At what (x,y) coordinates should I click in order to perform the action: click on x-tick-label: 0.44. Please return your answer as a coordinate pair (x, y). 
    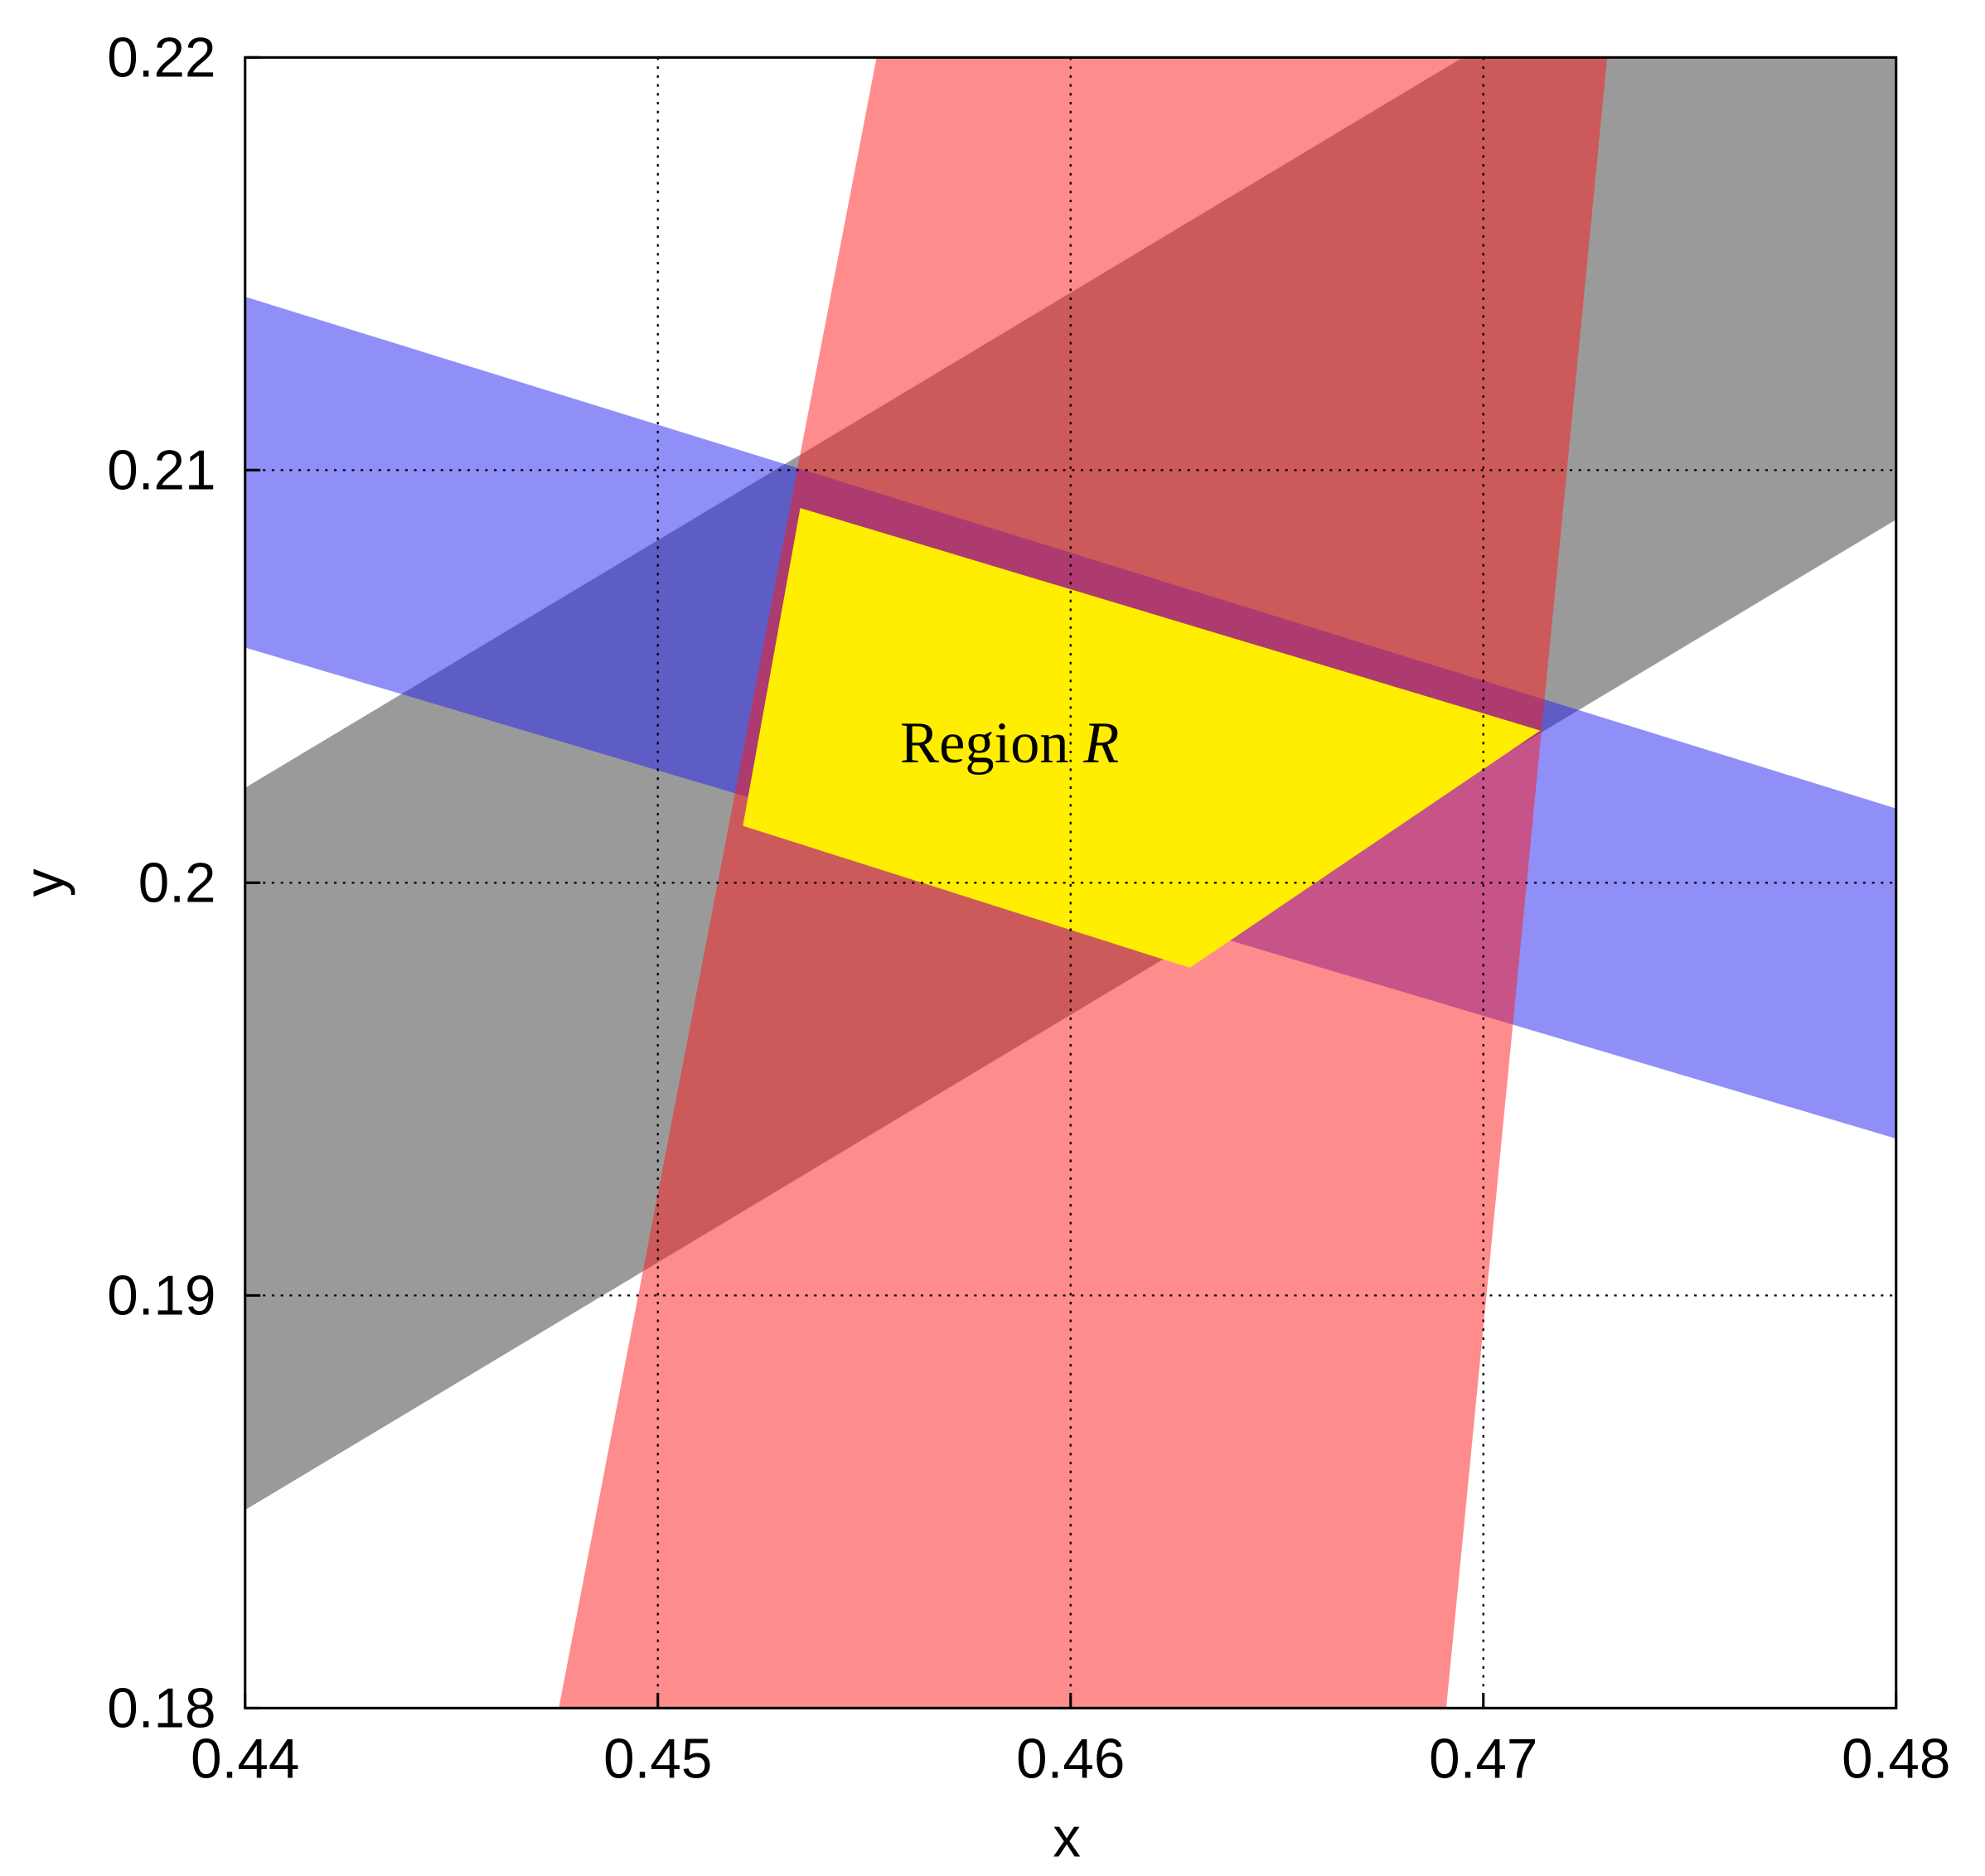
    Looking at the image, I should click on (245, 1760).